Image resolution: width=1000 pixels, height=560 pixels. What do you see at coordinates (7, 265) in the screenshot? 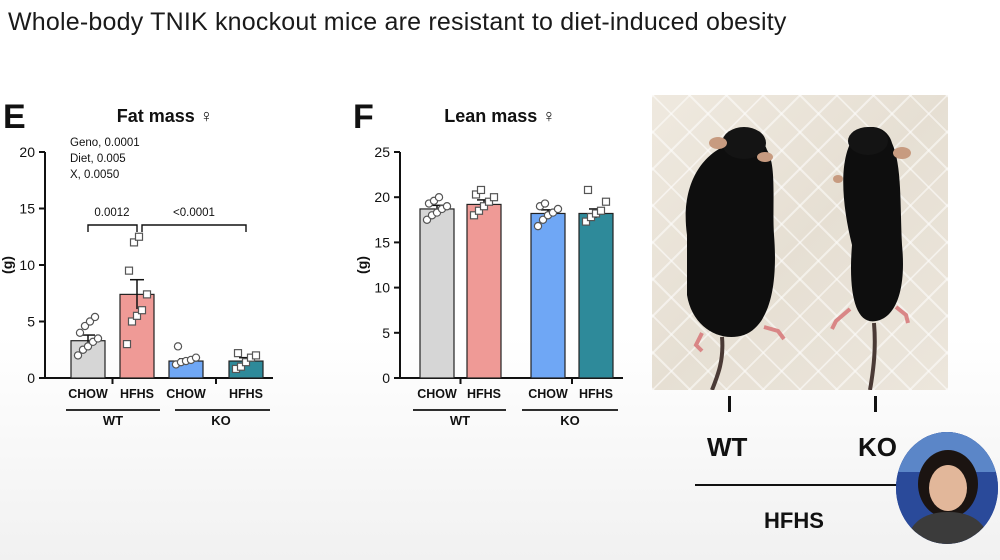
I see `chart1-y-axis-label: (g)` at bounding box center [7, 265].